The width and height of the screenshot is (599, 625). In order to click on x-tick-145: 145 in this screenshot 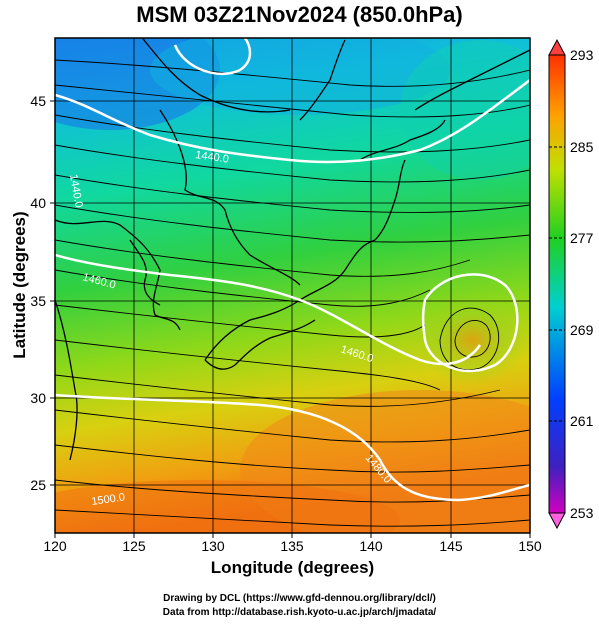, I will do `click(451, 546)`.